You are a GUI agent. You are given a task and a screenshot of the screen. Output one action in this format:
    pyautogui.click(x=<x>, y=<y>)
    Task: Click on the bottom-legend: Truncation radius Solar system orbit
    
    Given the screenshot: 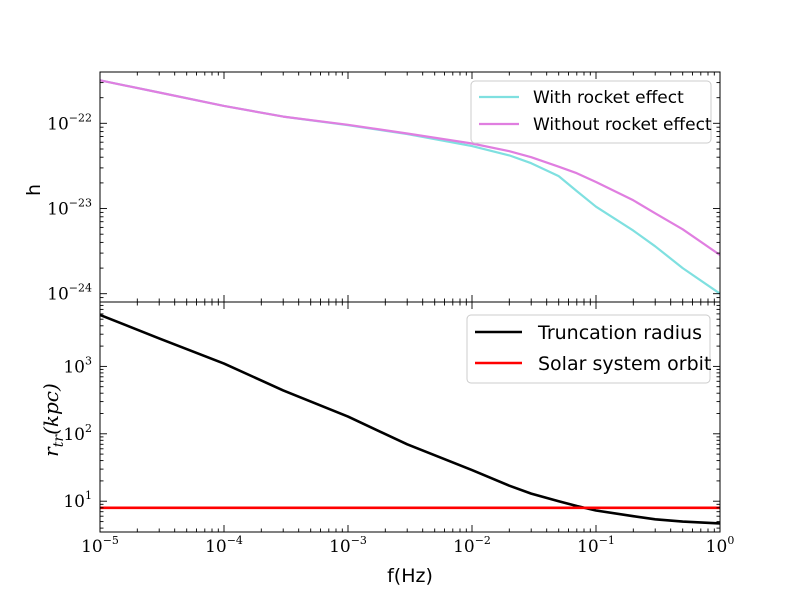 What is the action you would take?
    pyautogui.click(x=588, y=349)
    